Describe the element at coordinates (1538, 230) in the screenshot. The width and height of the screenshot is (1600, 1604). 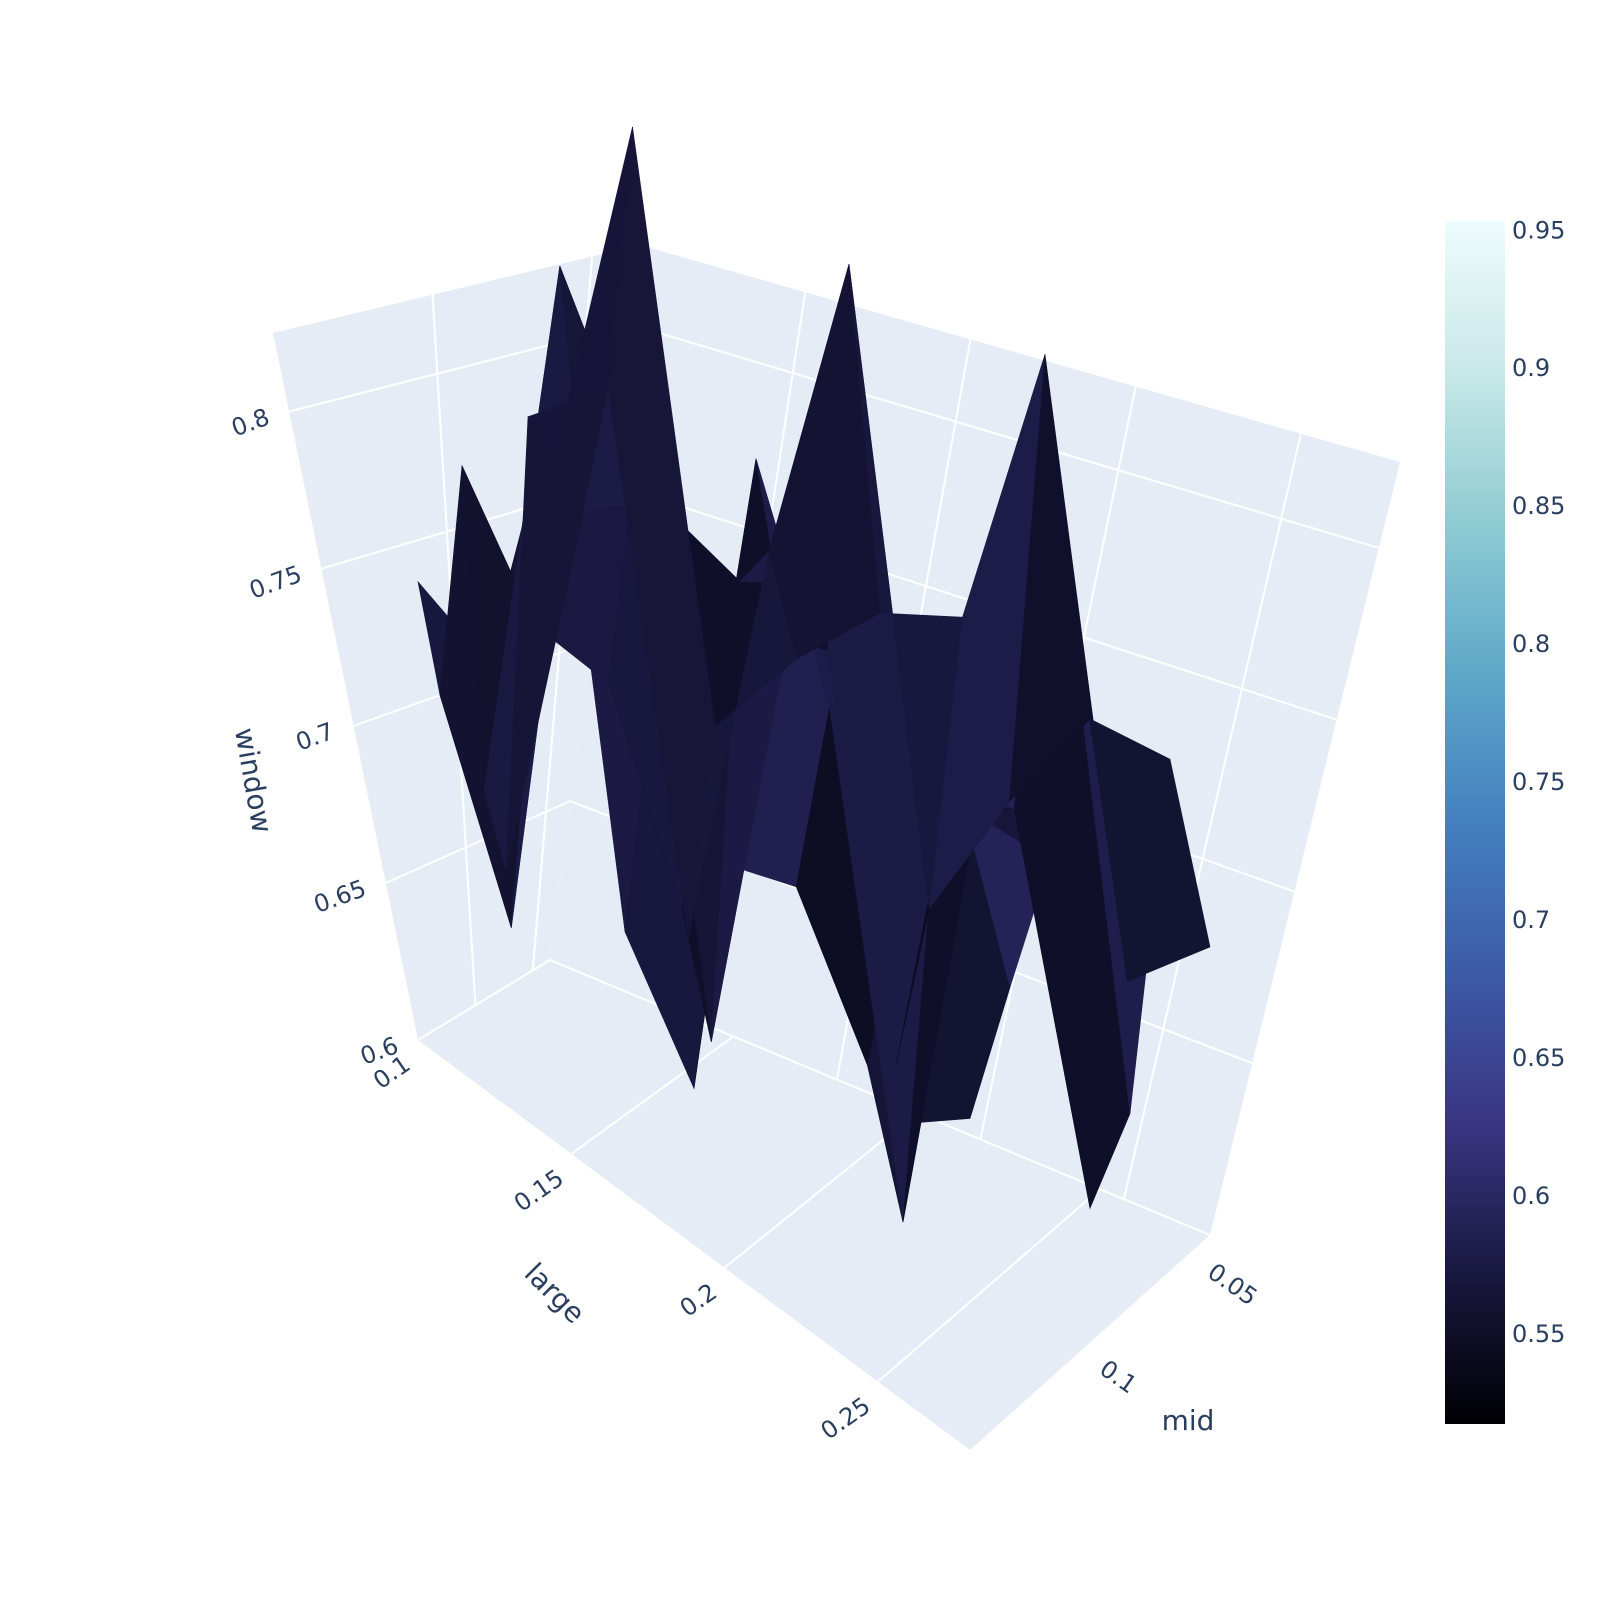
I see `colorbar-tick-label: 0.95` at that location.